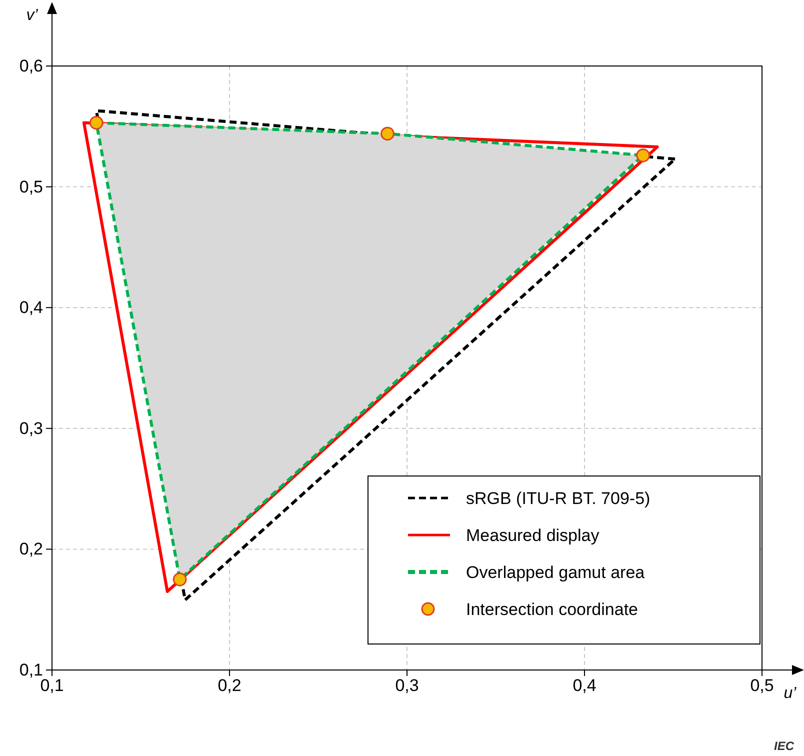  What do you see at coordinates (31, 549) in the screenshot?
I see `y-tick-label: 0,2` at bounding box center [31, 549].